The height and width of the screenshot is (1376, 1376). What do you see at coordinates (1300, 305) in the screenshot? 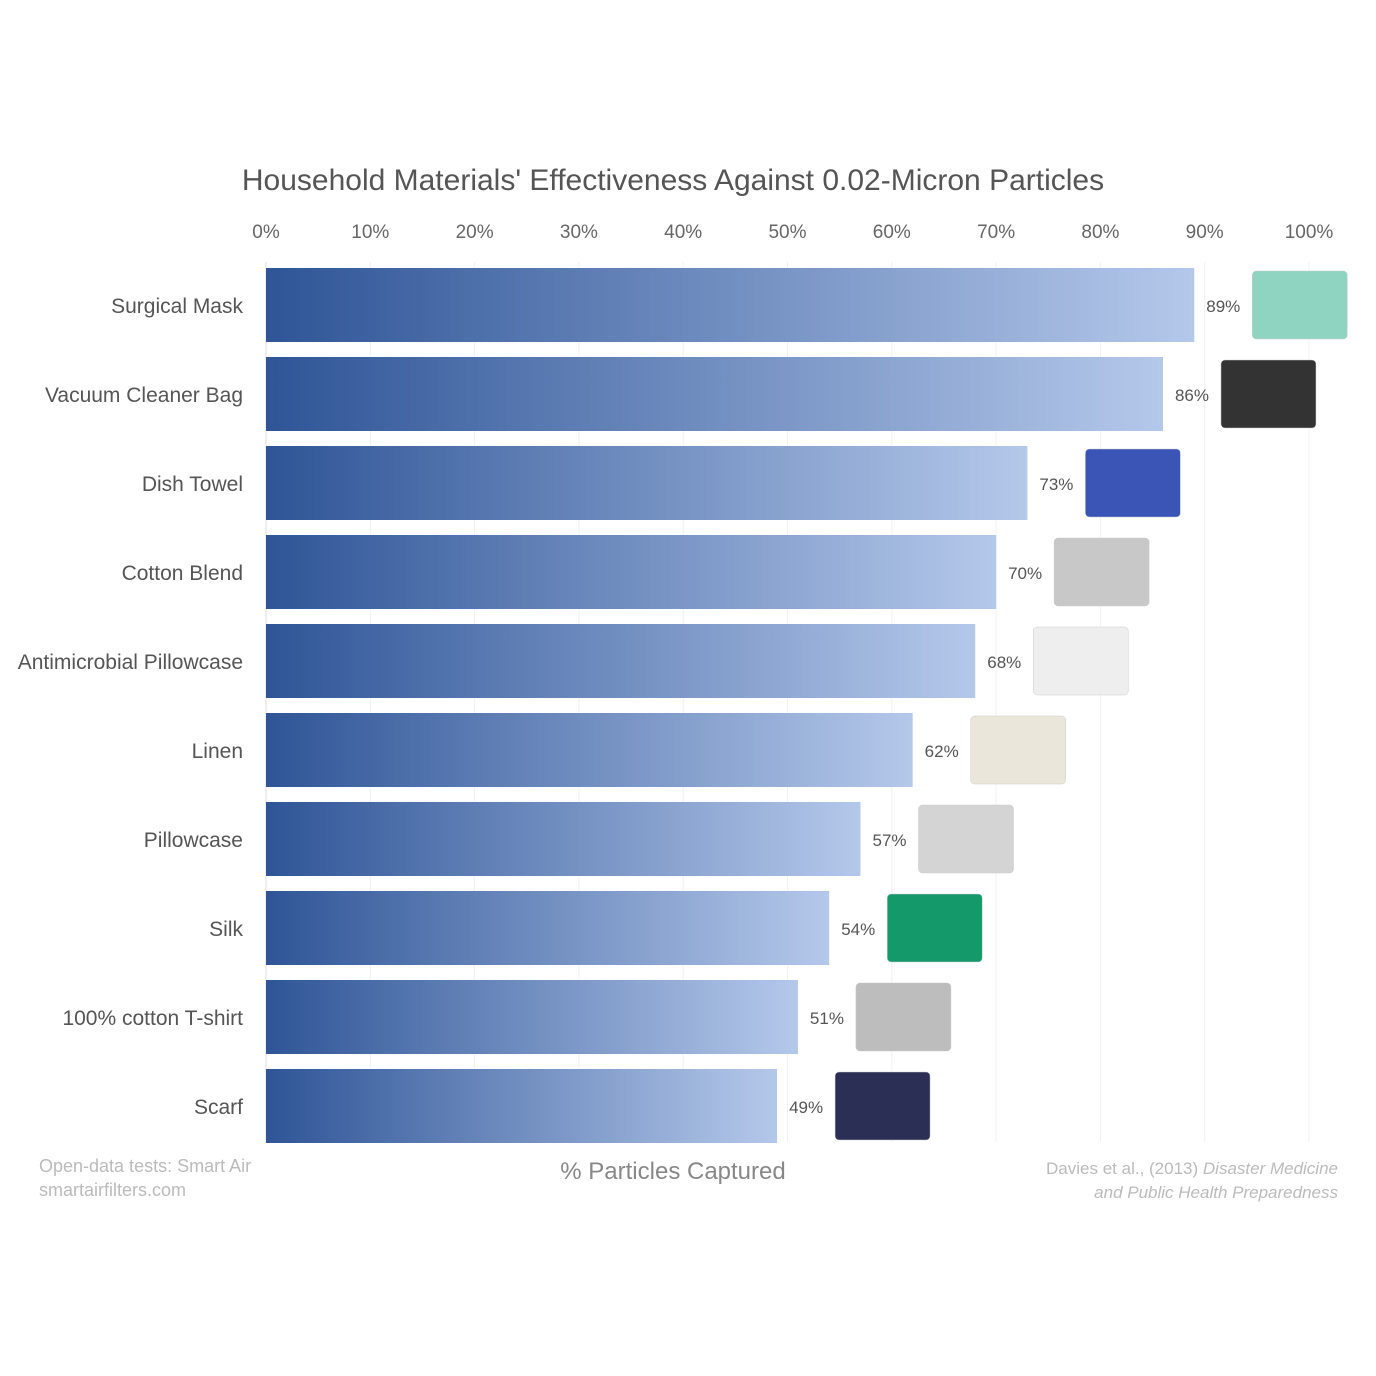
I see `surgical-mask-image` at bounding box center [1300, 305].